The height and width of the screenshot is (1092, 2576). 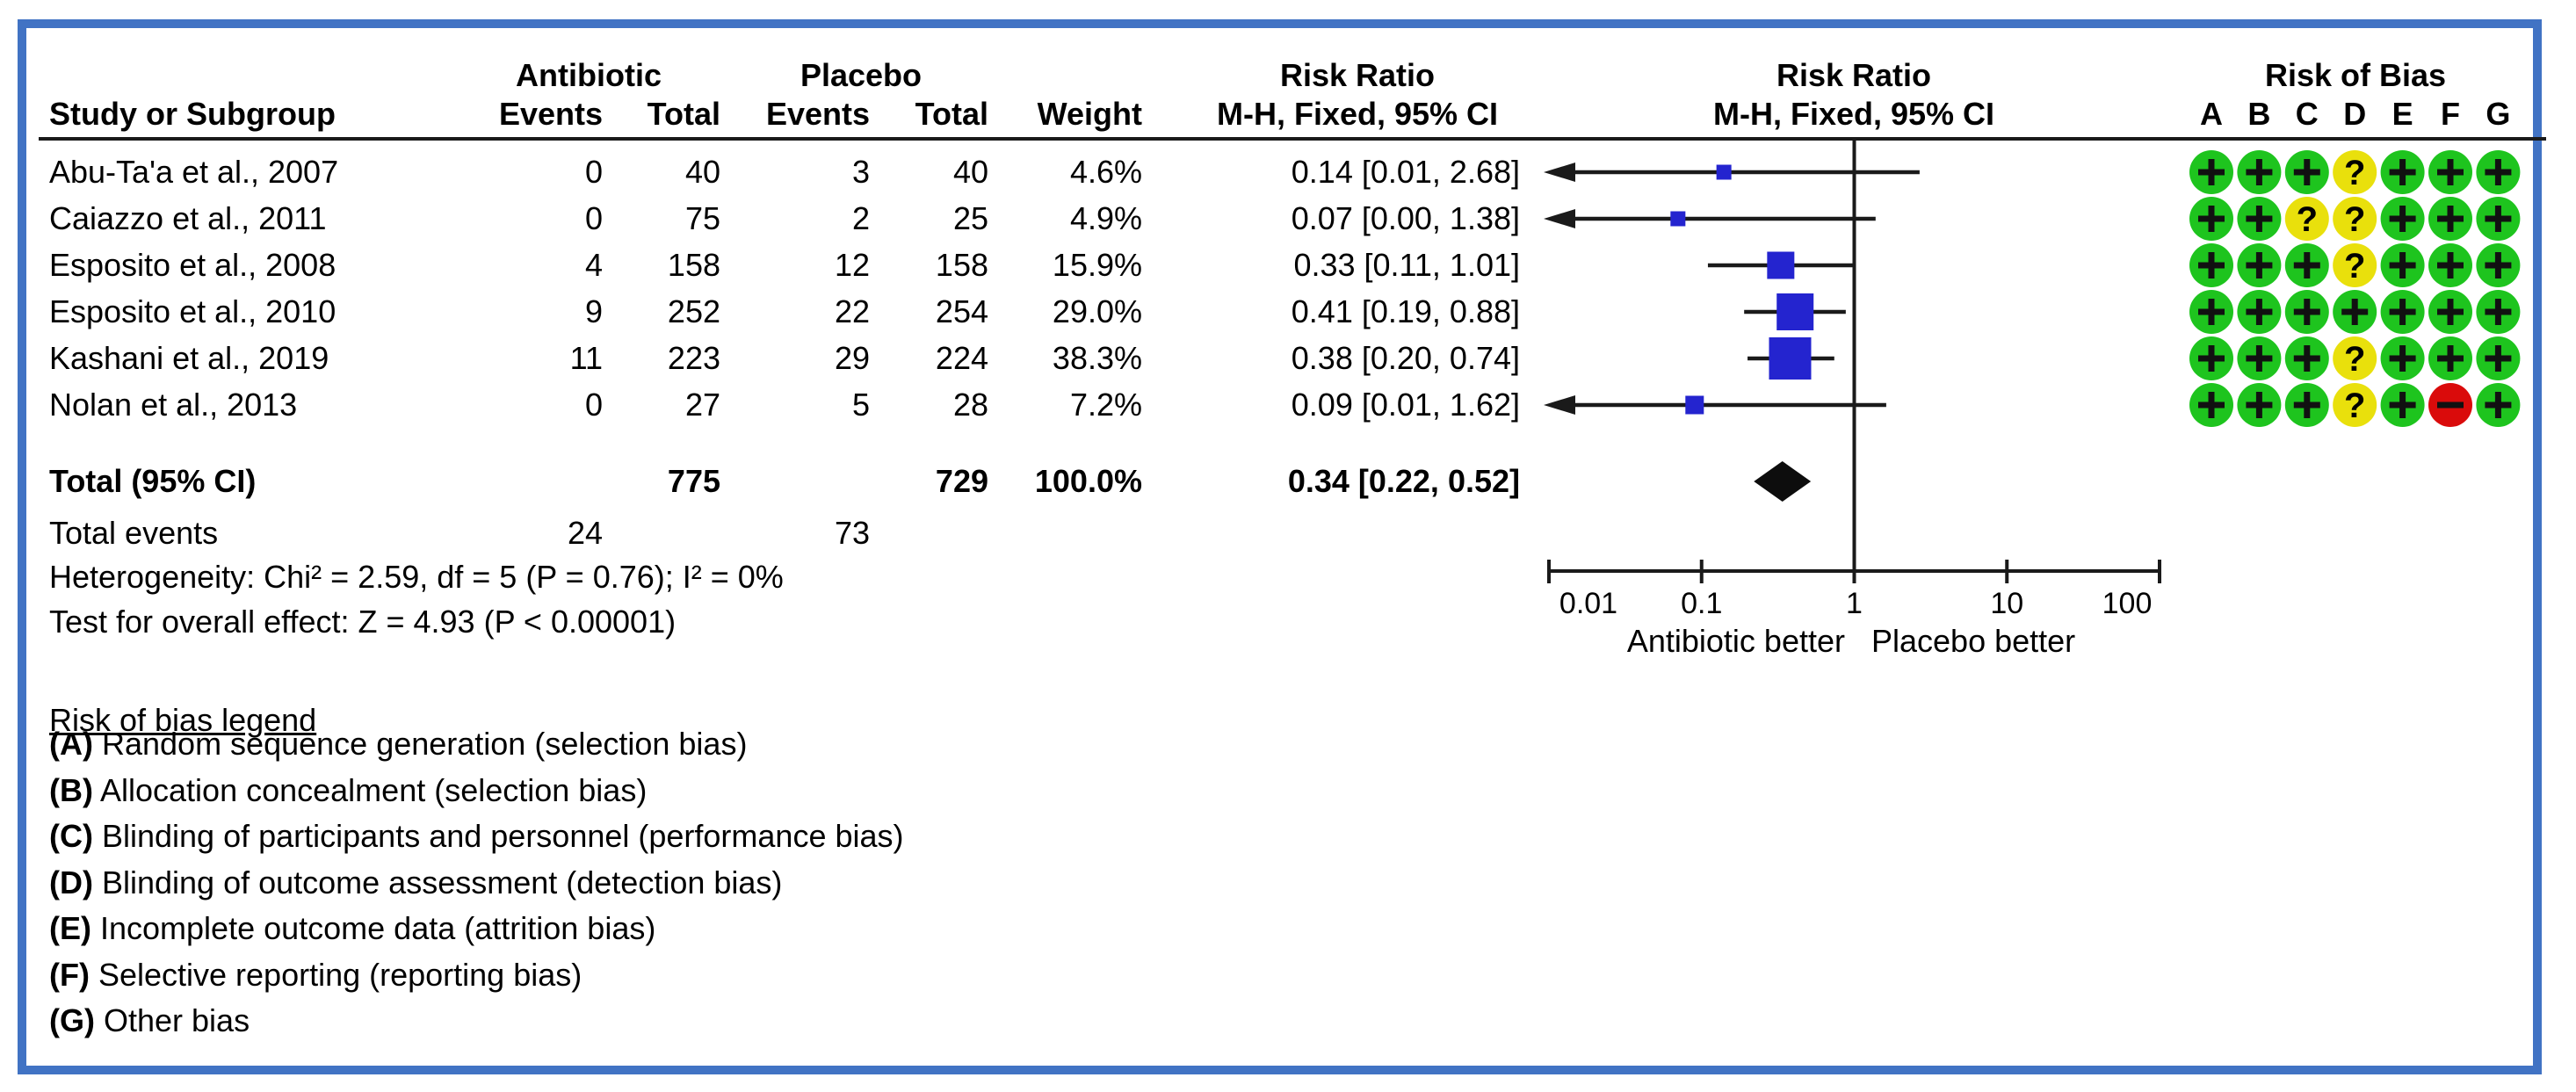 I want to click on cell-risk-ratio: 0.41 [0.19, 0.88], so click(x=1405, y=311).